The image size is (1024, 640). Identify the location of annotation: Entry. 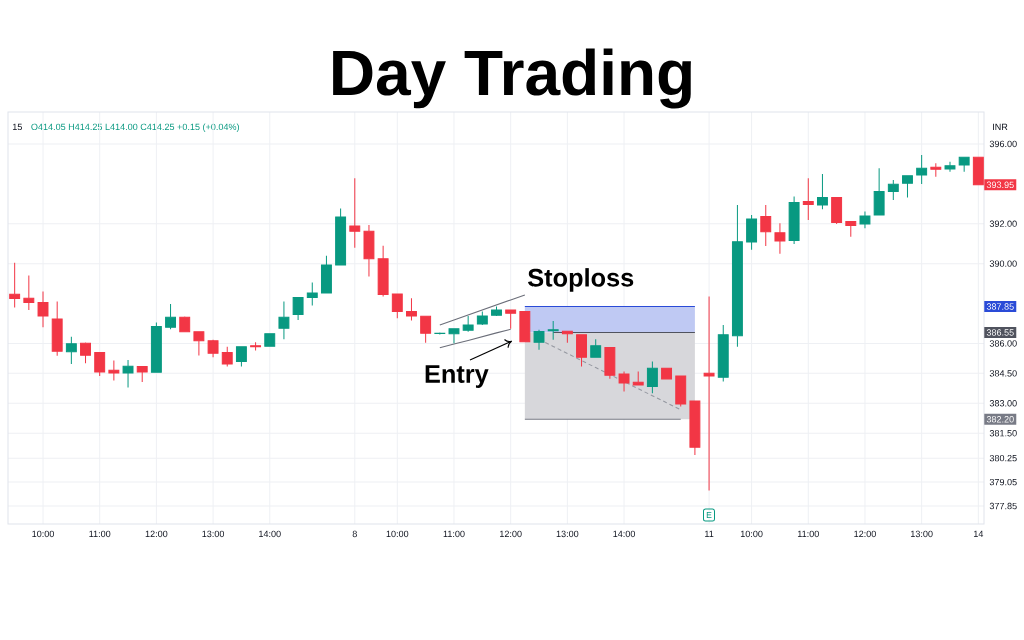
(457, 376).